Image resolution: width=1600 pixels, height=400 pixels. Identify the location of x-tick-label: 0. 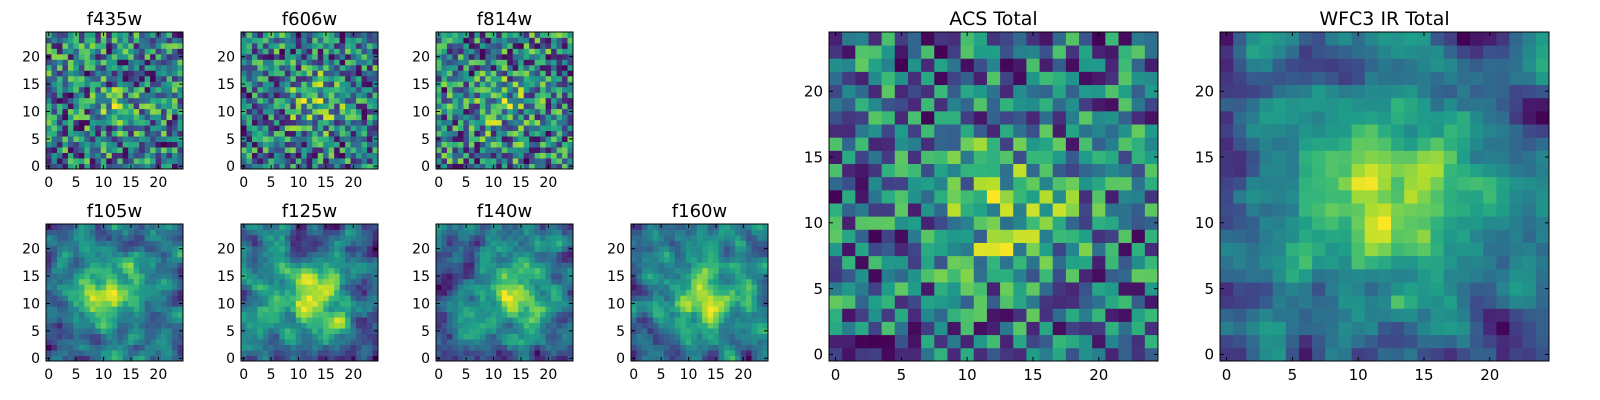
(48, 183).